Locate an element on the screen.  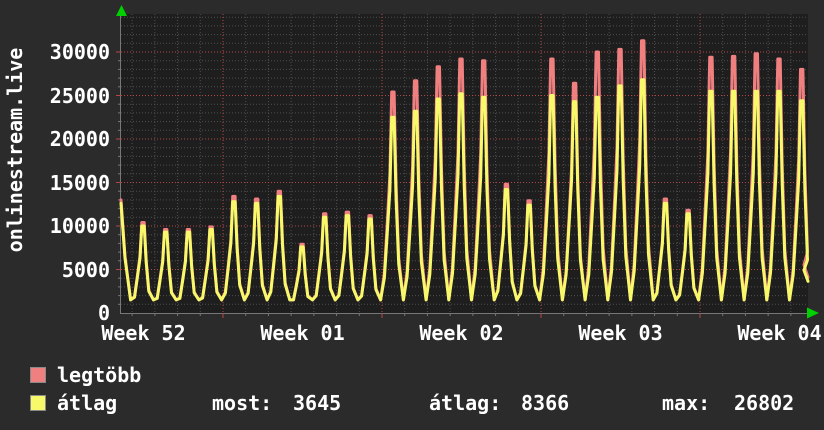
legend-swatch-atlag is located at coordinates (38, 403).